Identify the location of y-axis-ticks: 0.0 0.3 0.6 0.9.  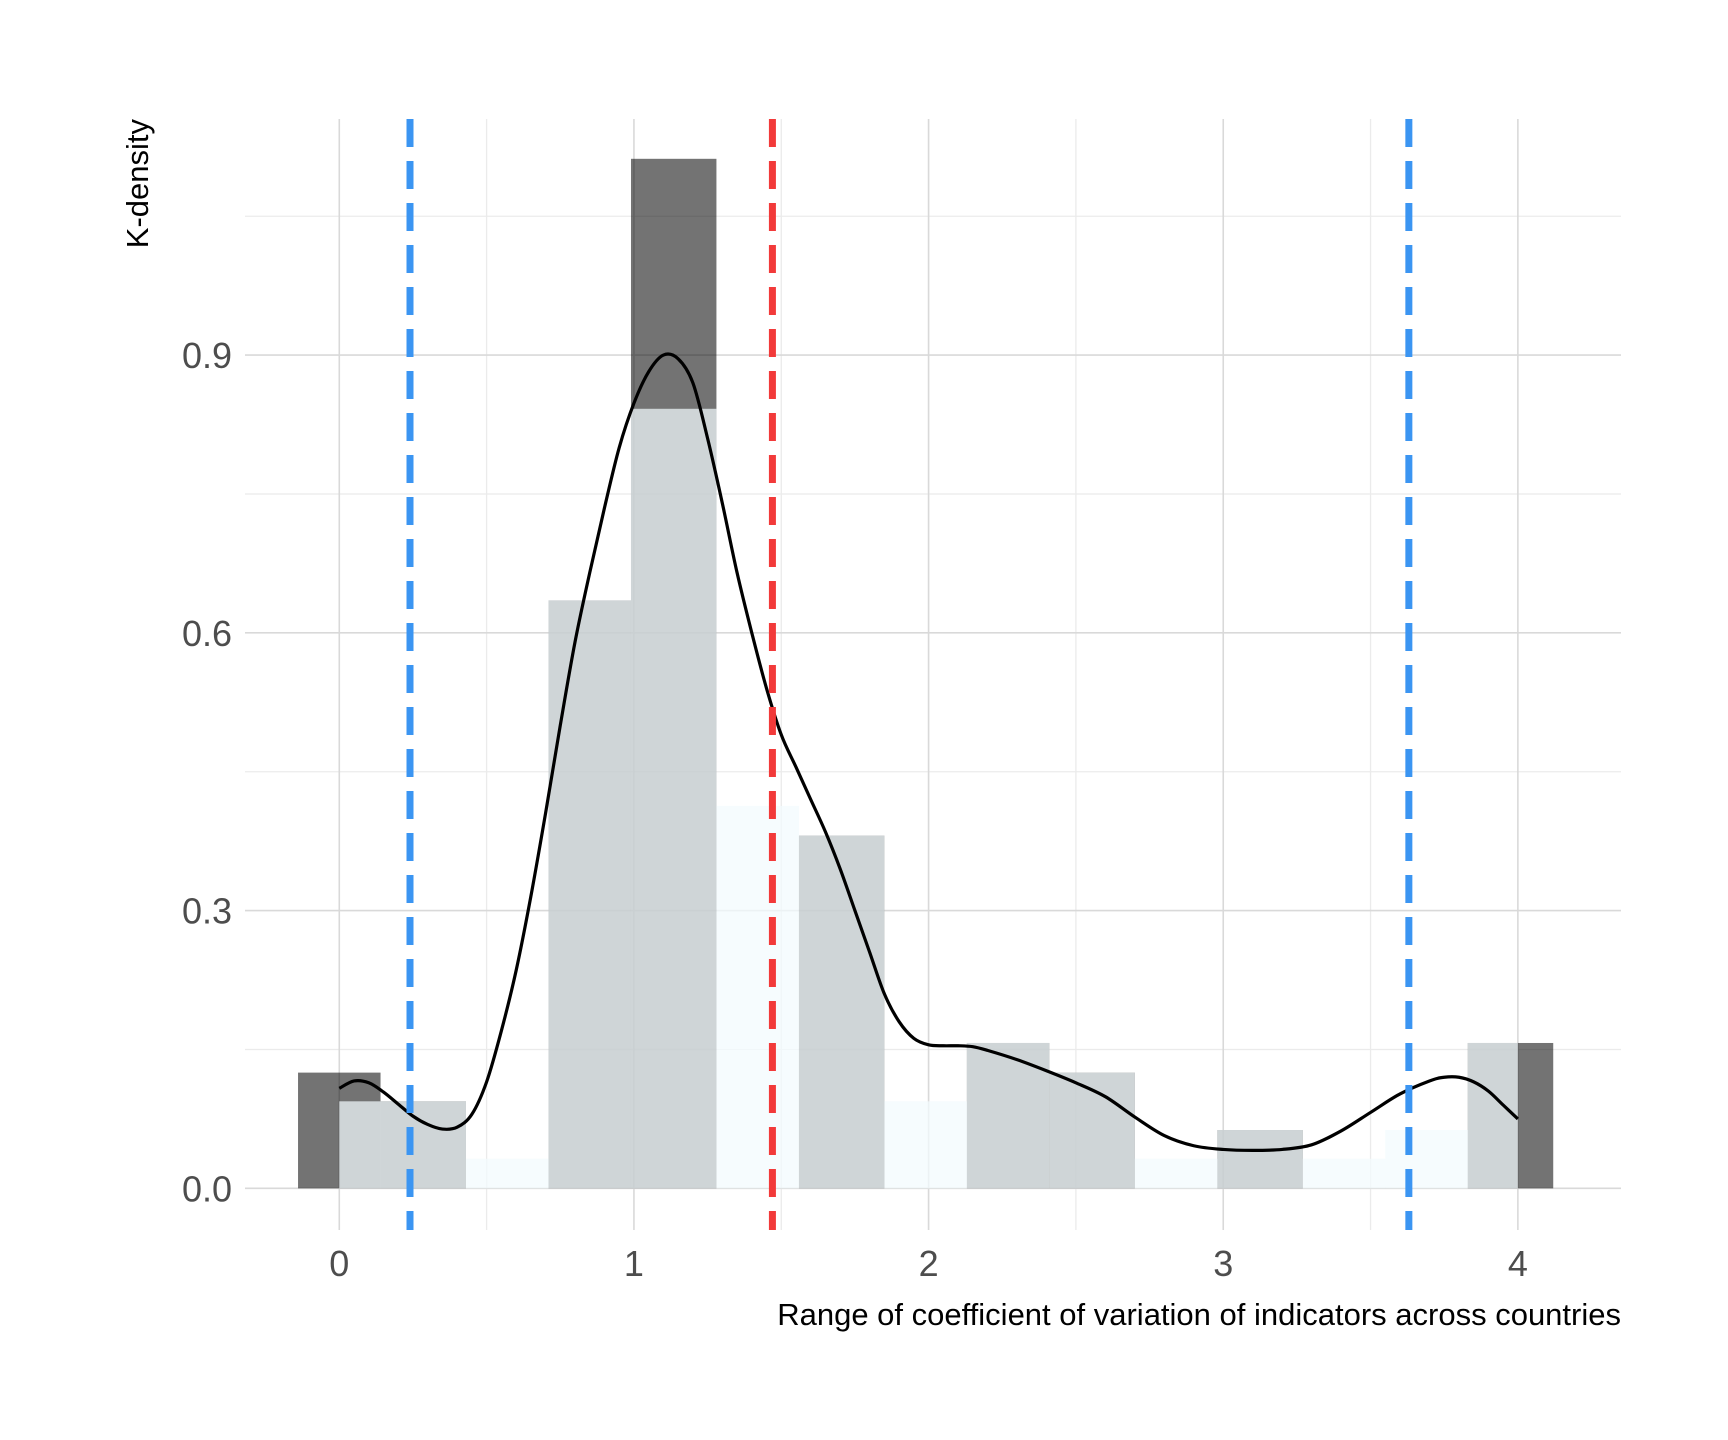
(207, 772).